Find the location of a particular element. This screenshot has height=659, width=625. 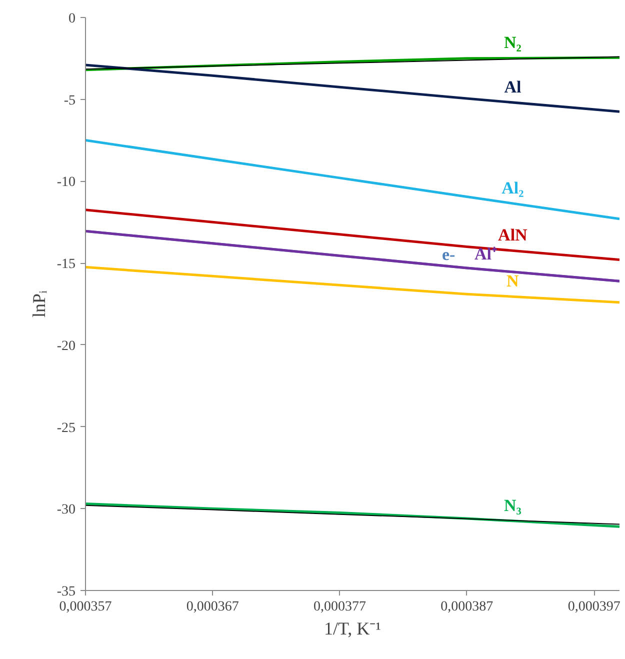

y-tick-label: -5 is located at coordinates (70, 100).